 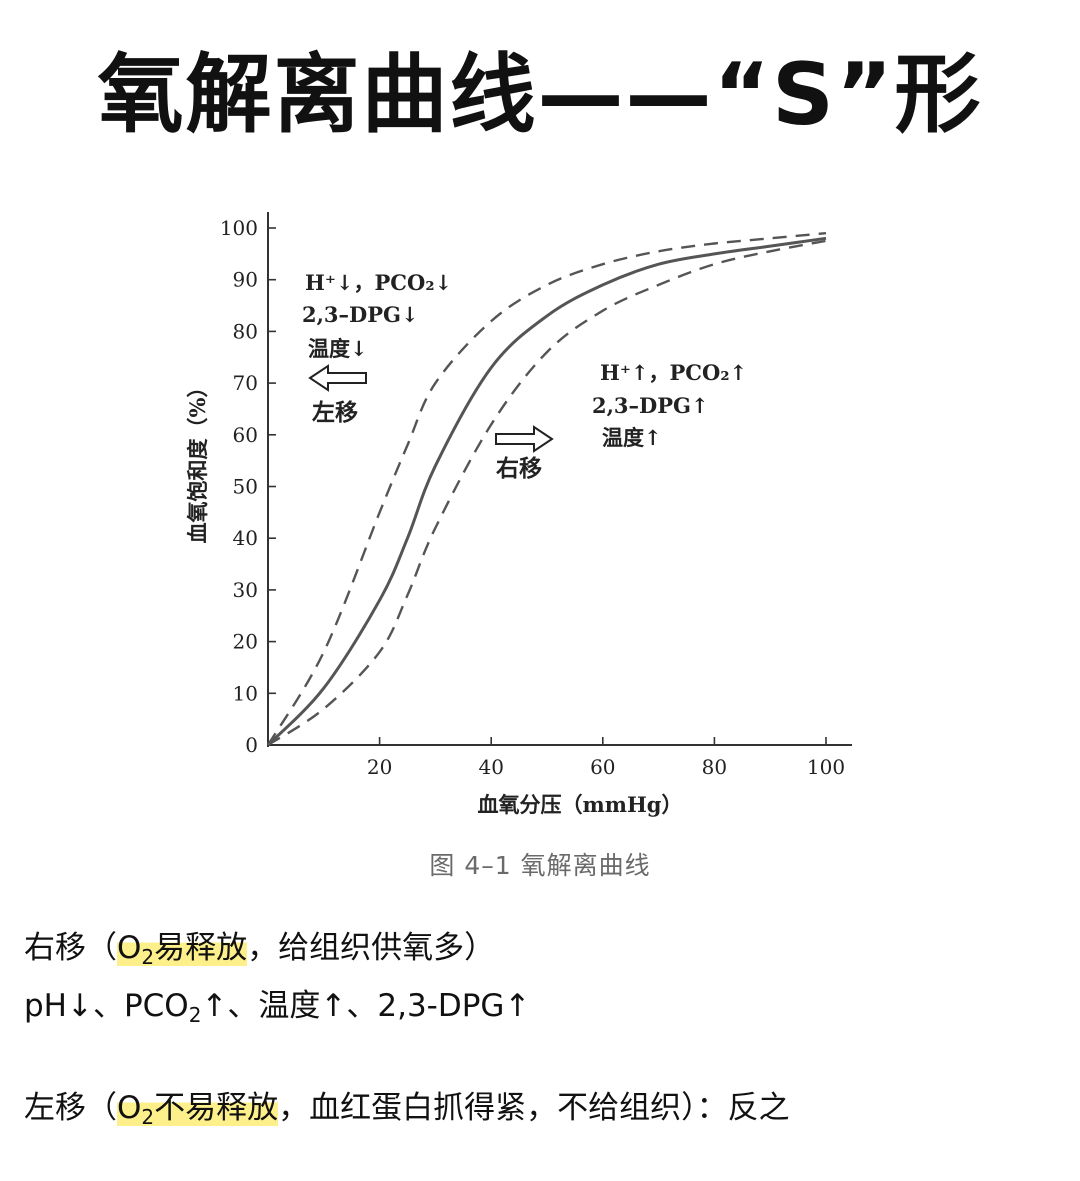 What do you see at coordinates (650, 405) in the screenshot?
I see `right-annotation-line2: 2,3–DPG↑` at bounding box center [650, 405].